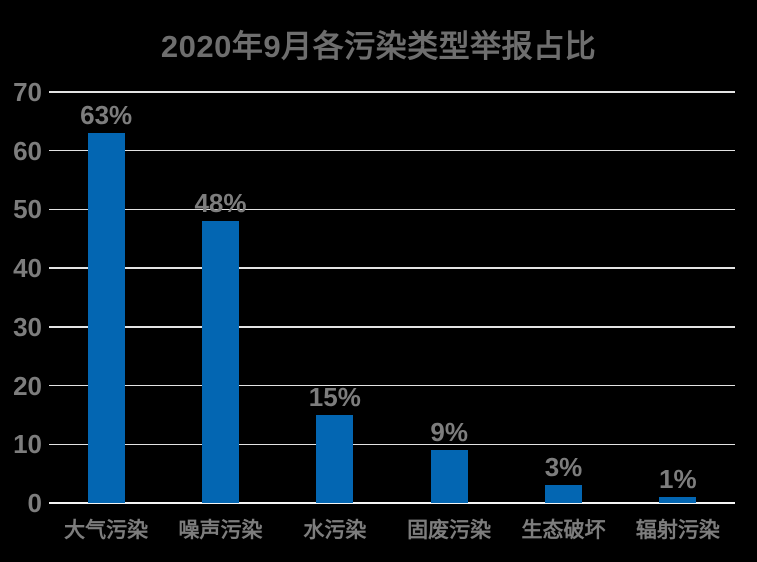  What do you see at coordinates (106, 115) in the screenshot?
I see `data-label: 63%` at bounding box center [106, 115].